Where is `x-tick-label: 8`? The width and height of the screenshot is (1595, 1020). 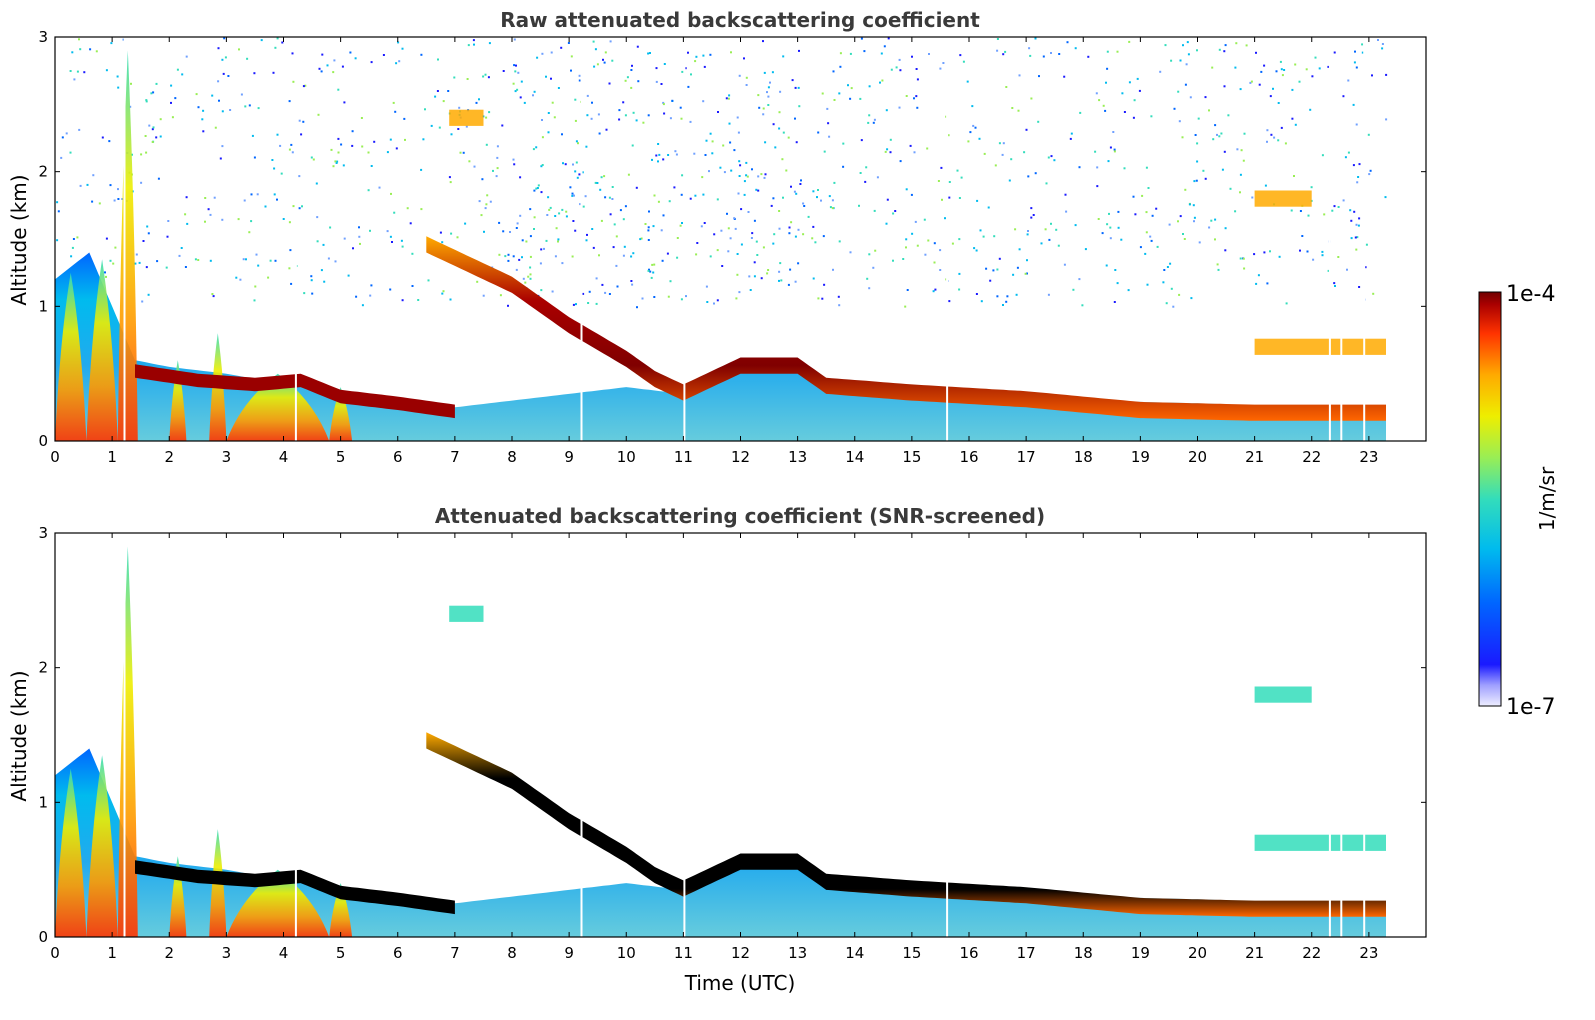 x-tick-label: 8 is located at coordinates (512, 953).